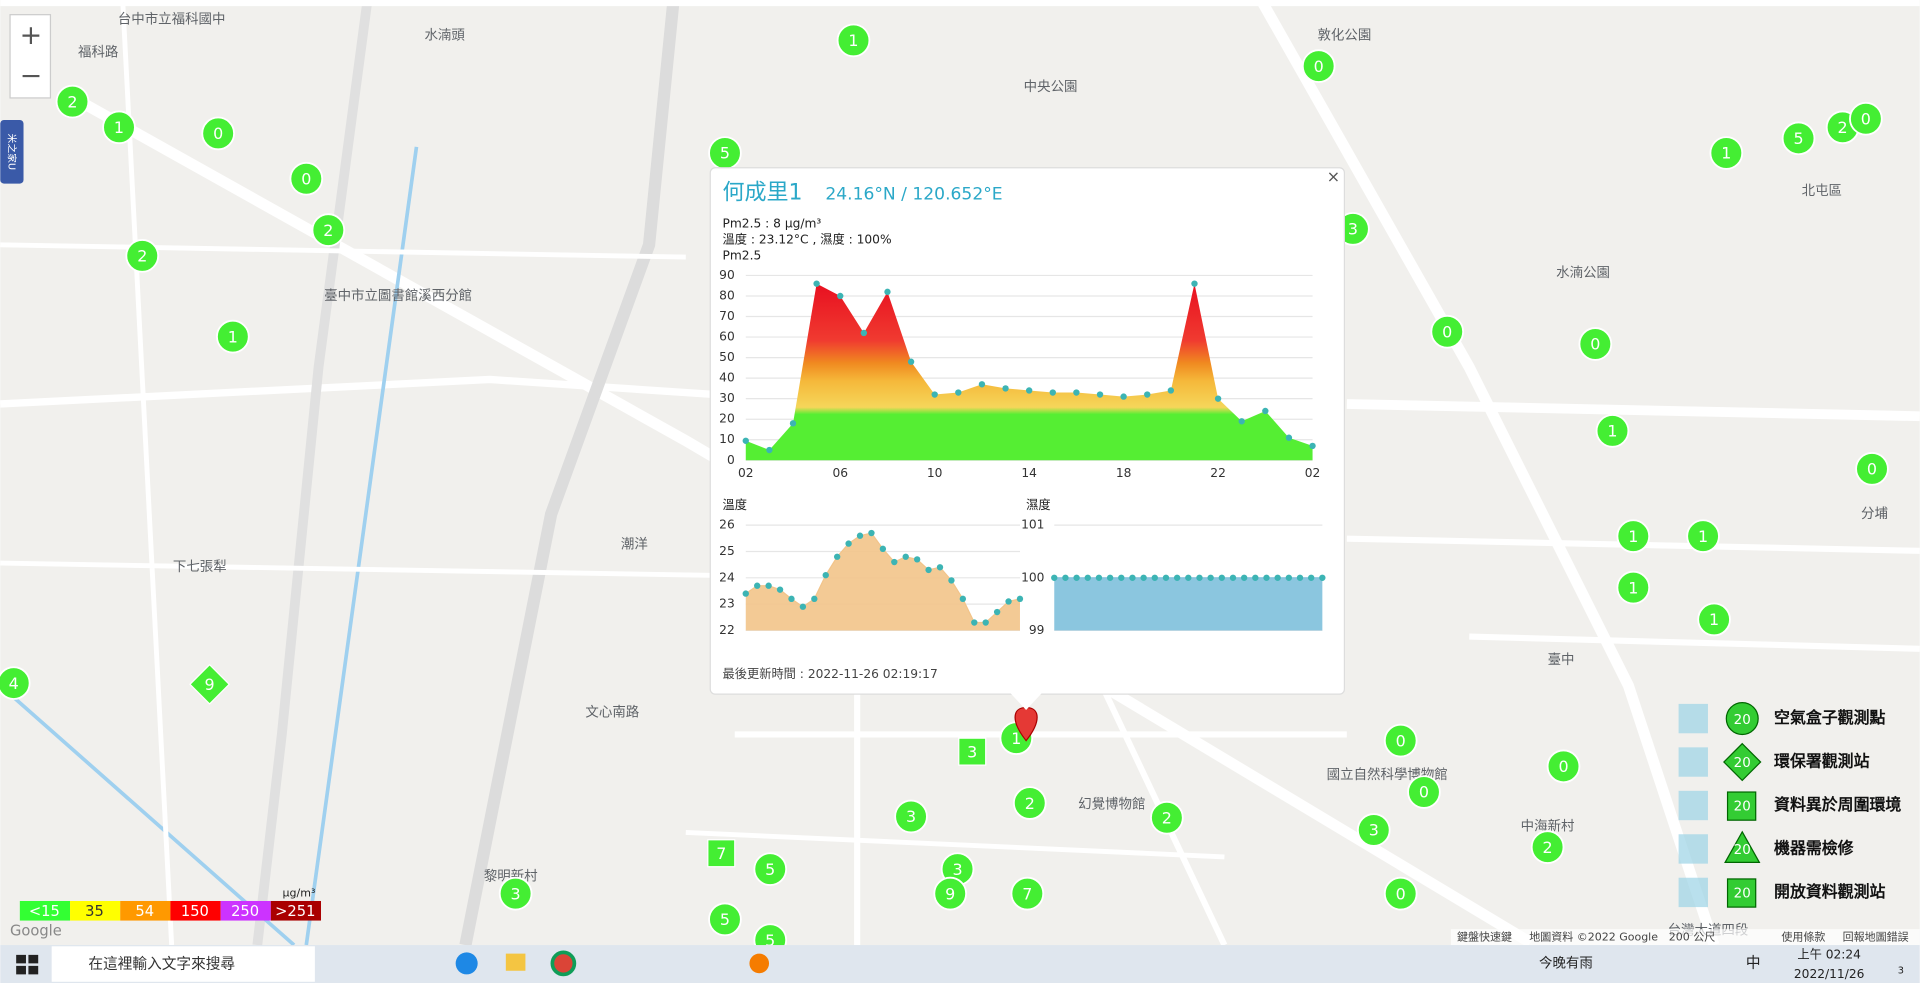 The height and width of the screenshot is (983, 1920). Describe the element at coordinates (1484, 937) in the screenshot. I see `attribution-item: 鍵盤快速鍵` at that location.